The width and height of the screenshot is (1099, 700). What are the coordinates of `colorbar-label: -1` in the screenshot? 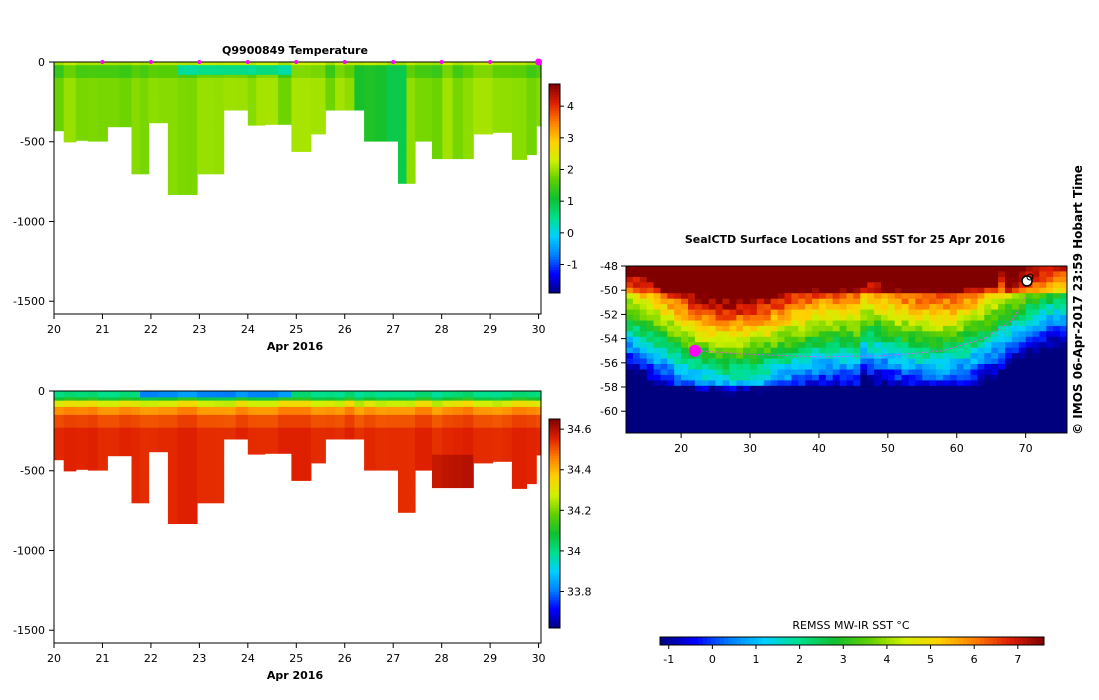 It's located at (668, 659).